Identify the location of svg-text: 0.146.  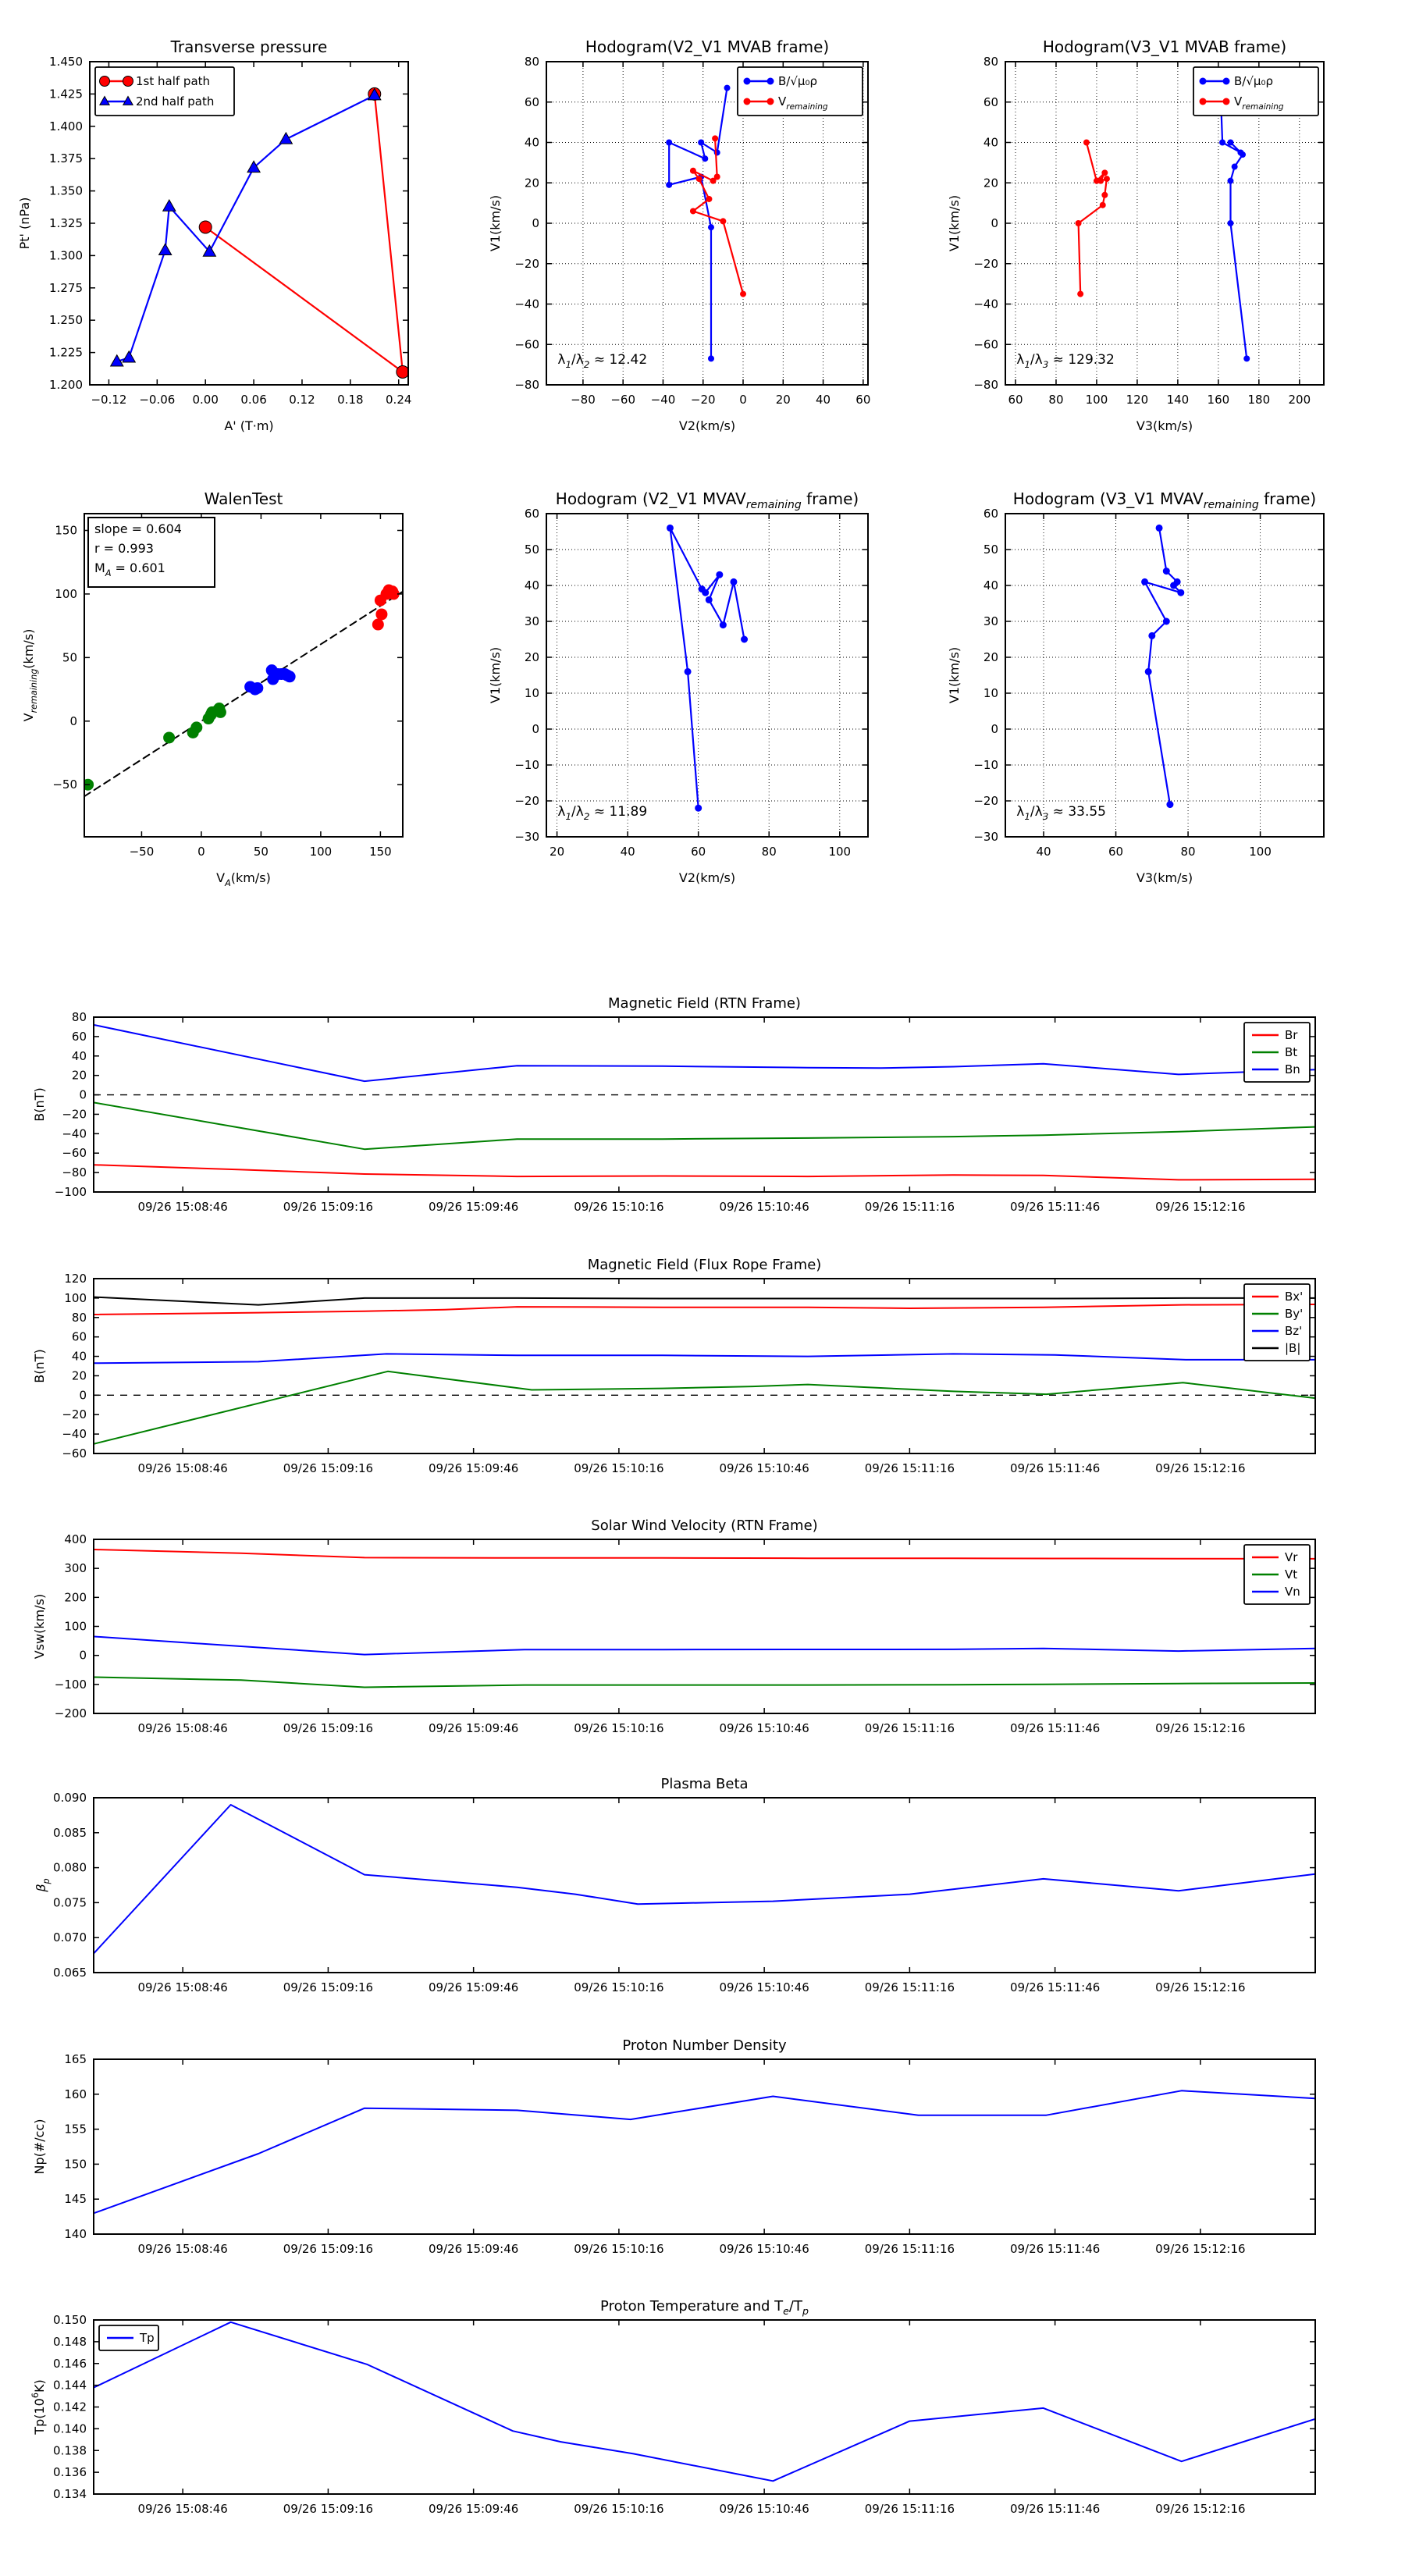
(70, 2364).